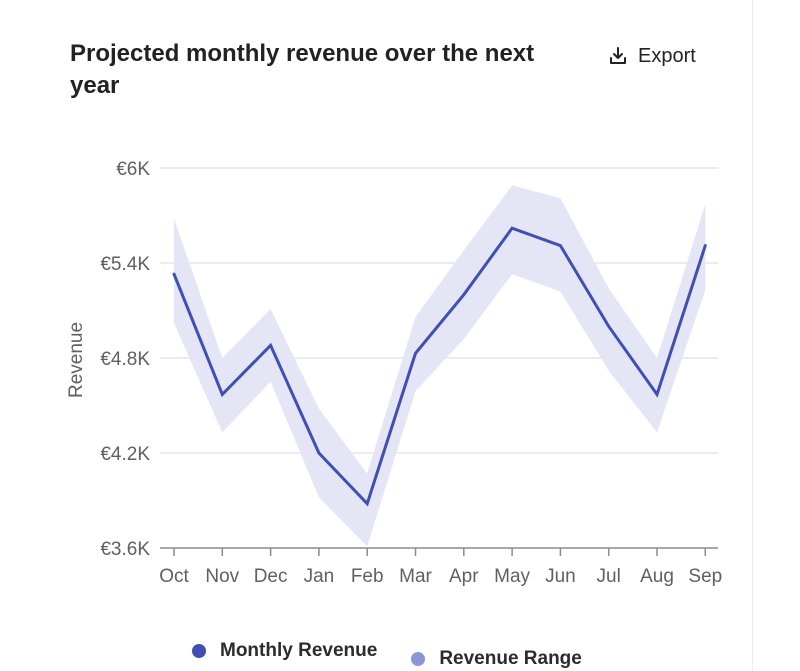  What do you see at coordinates (125, 549) in the screenshot?
I see `y-tick-label: €3.6K` at bounding box center [125, 549].